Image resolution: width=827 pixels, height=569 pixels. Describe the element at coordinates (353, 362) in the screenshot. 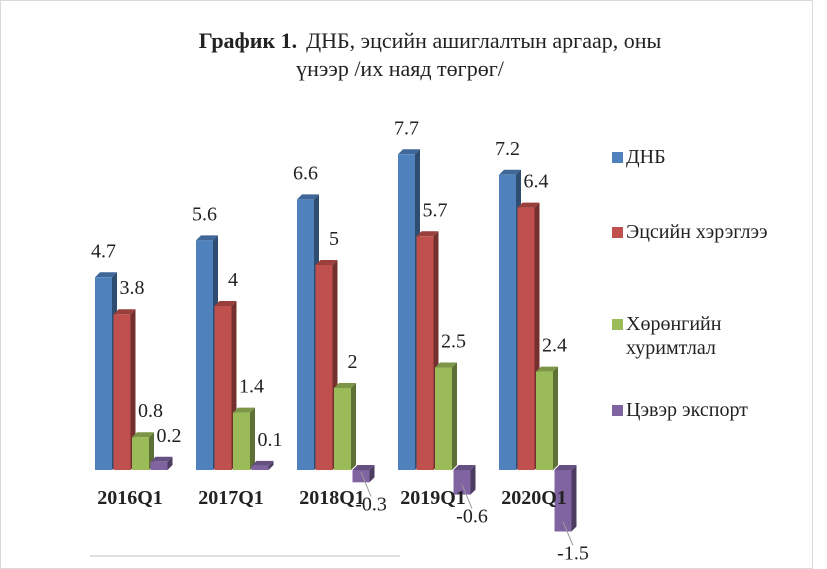

I see `data-label: 2` at that location.